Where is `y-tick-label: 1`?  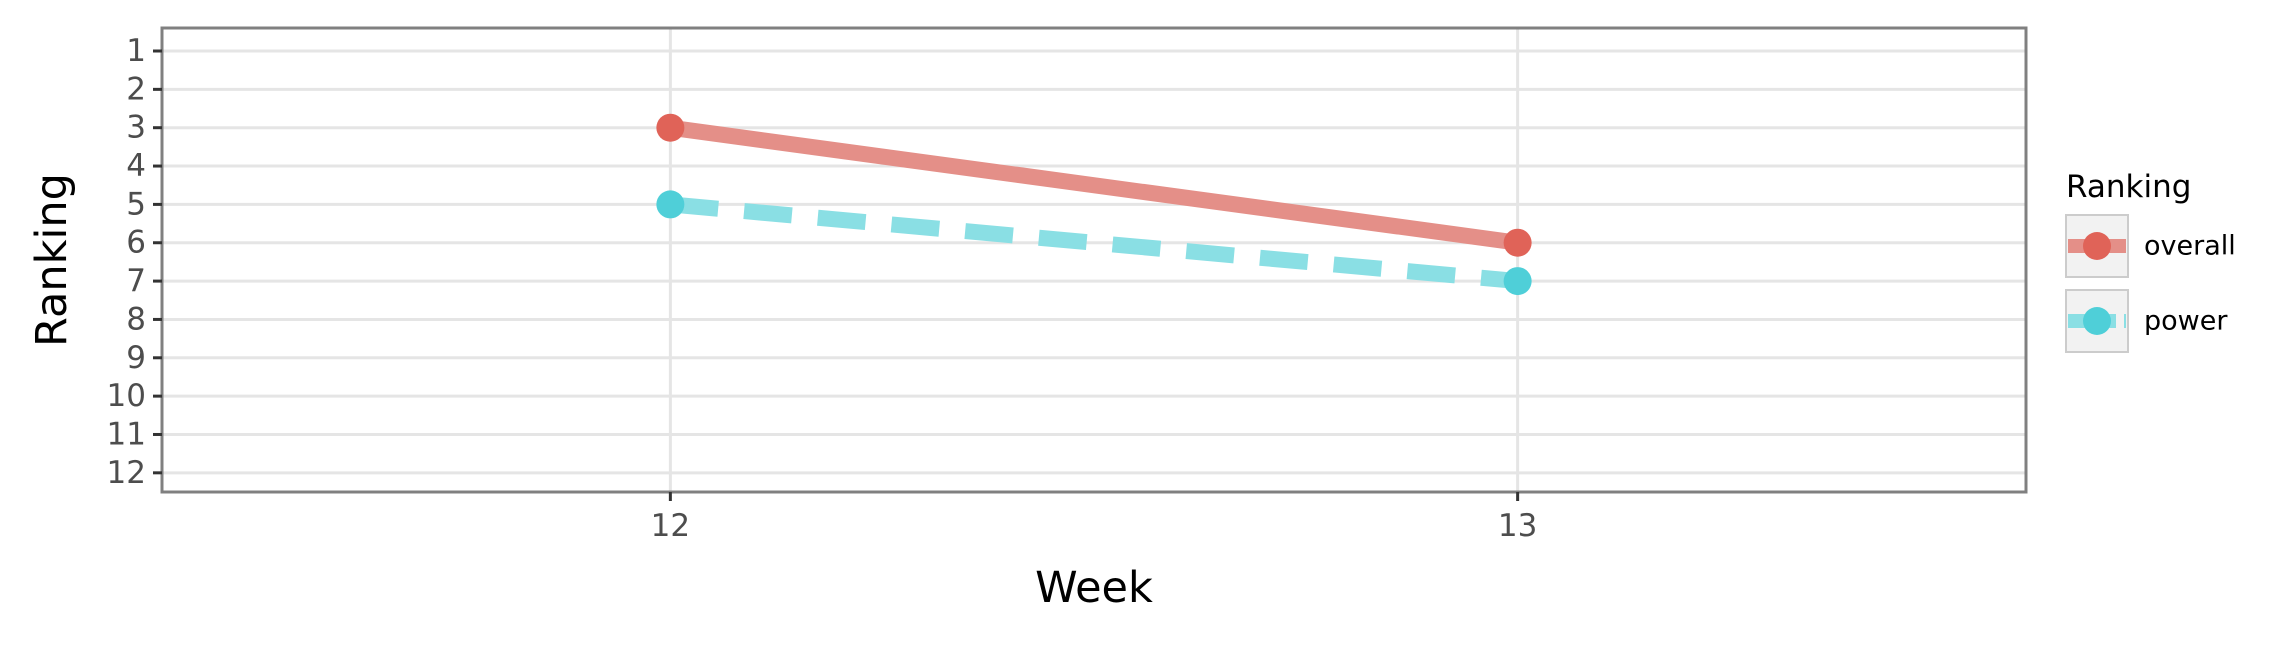 y-tick-label: 1 is located at coordinates (136, 51).